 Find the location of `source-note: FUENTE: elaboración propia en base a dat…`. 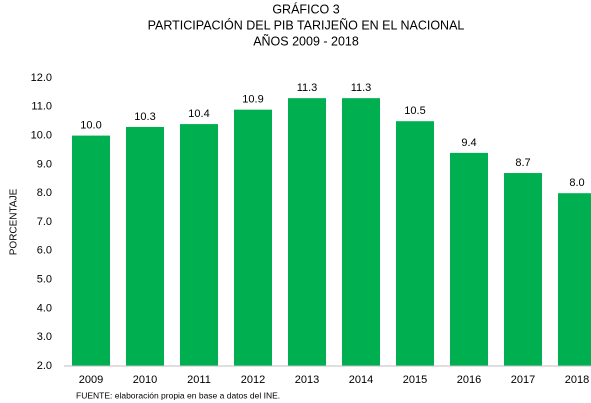

source-note: FUENTE: elaboración propia en base a dat… is located at coordinates (178, 395).